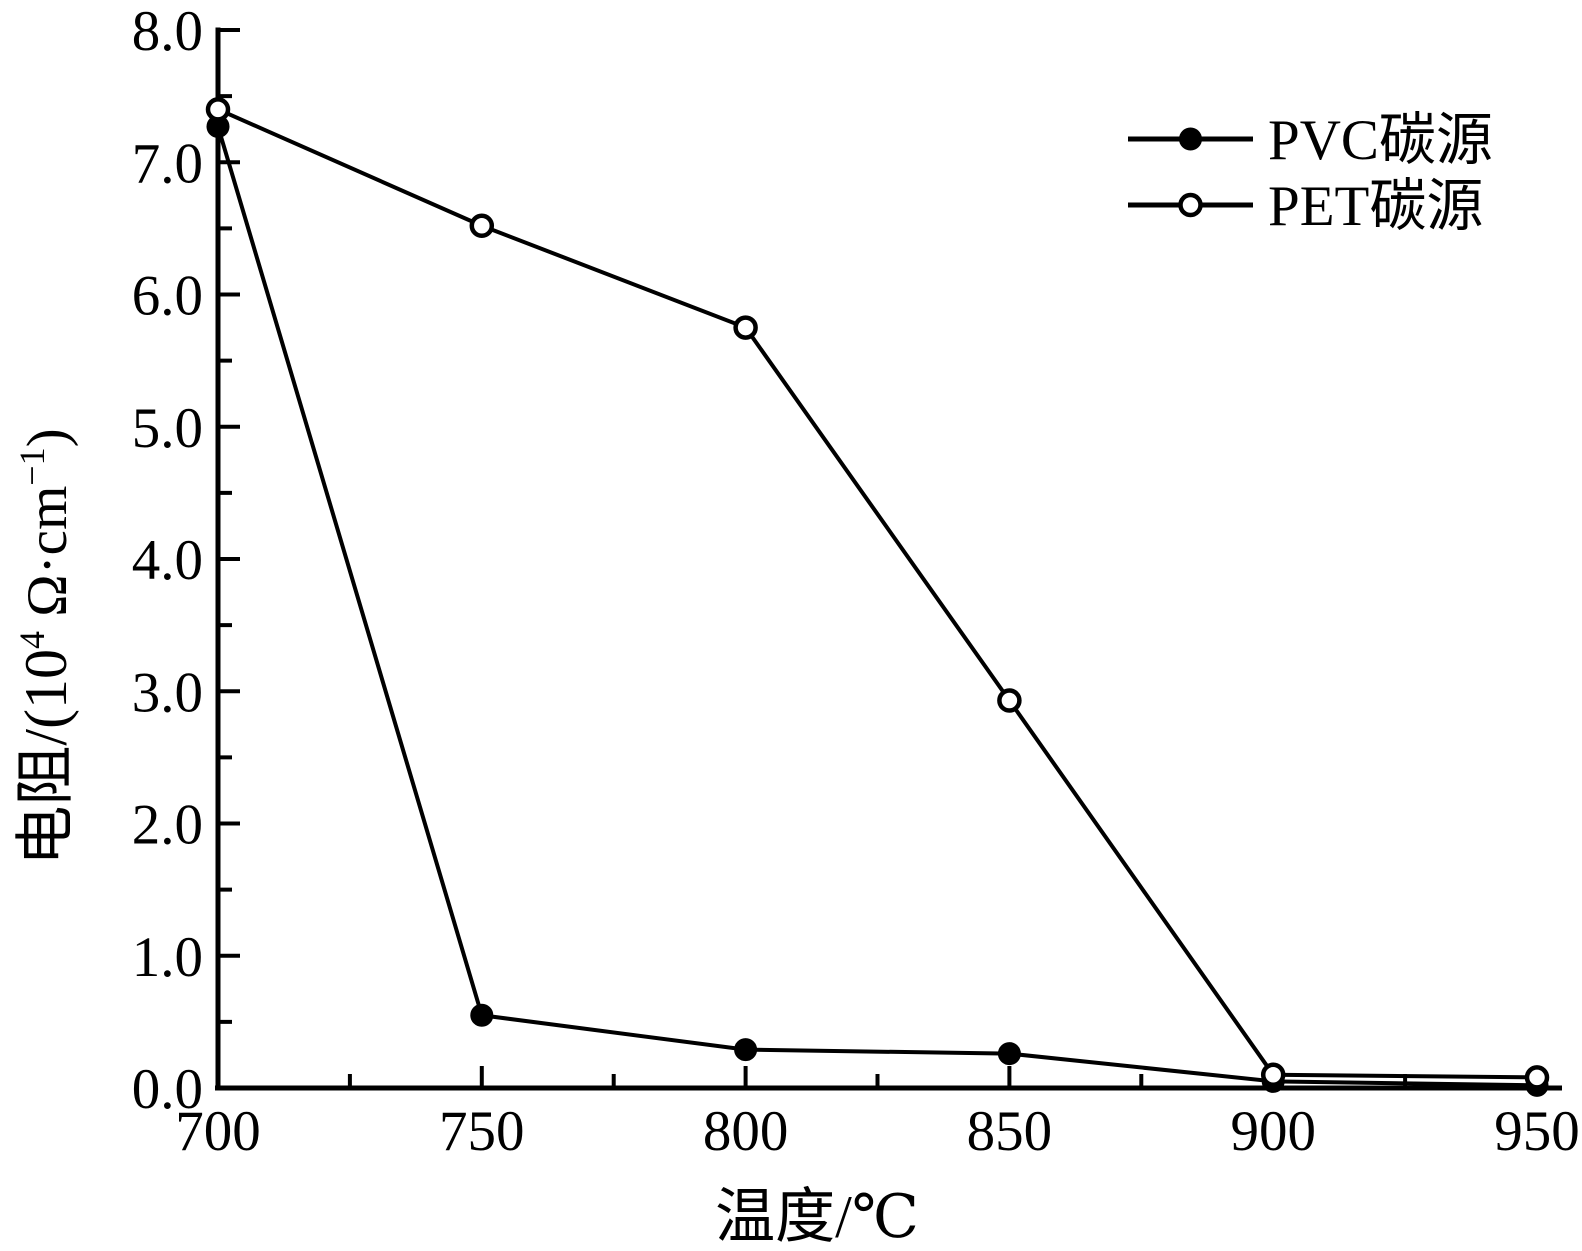 Image resolution: width=1582 pixels, height=1251 pixels. Describe the element at coordinates (218, 1131) in the screenshot. I see `x-tick-label: 700` at that location.